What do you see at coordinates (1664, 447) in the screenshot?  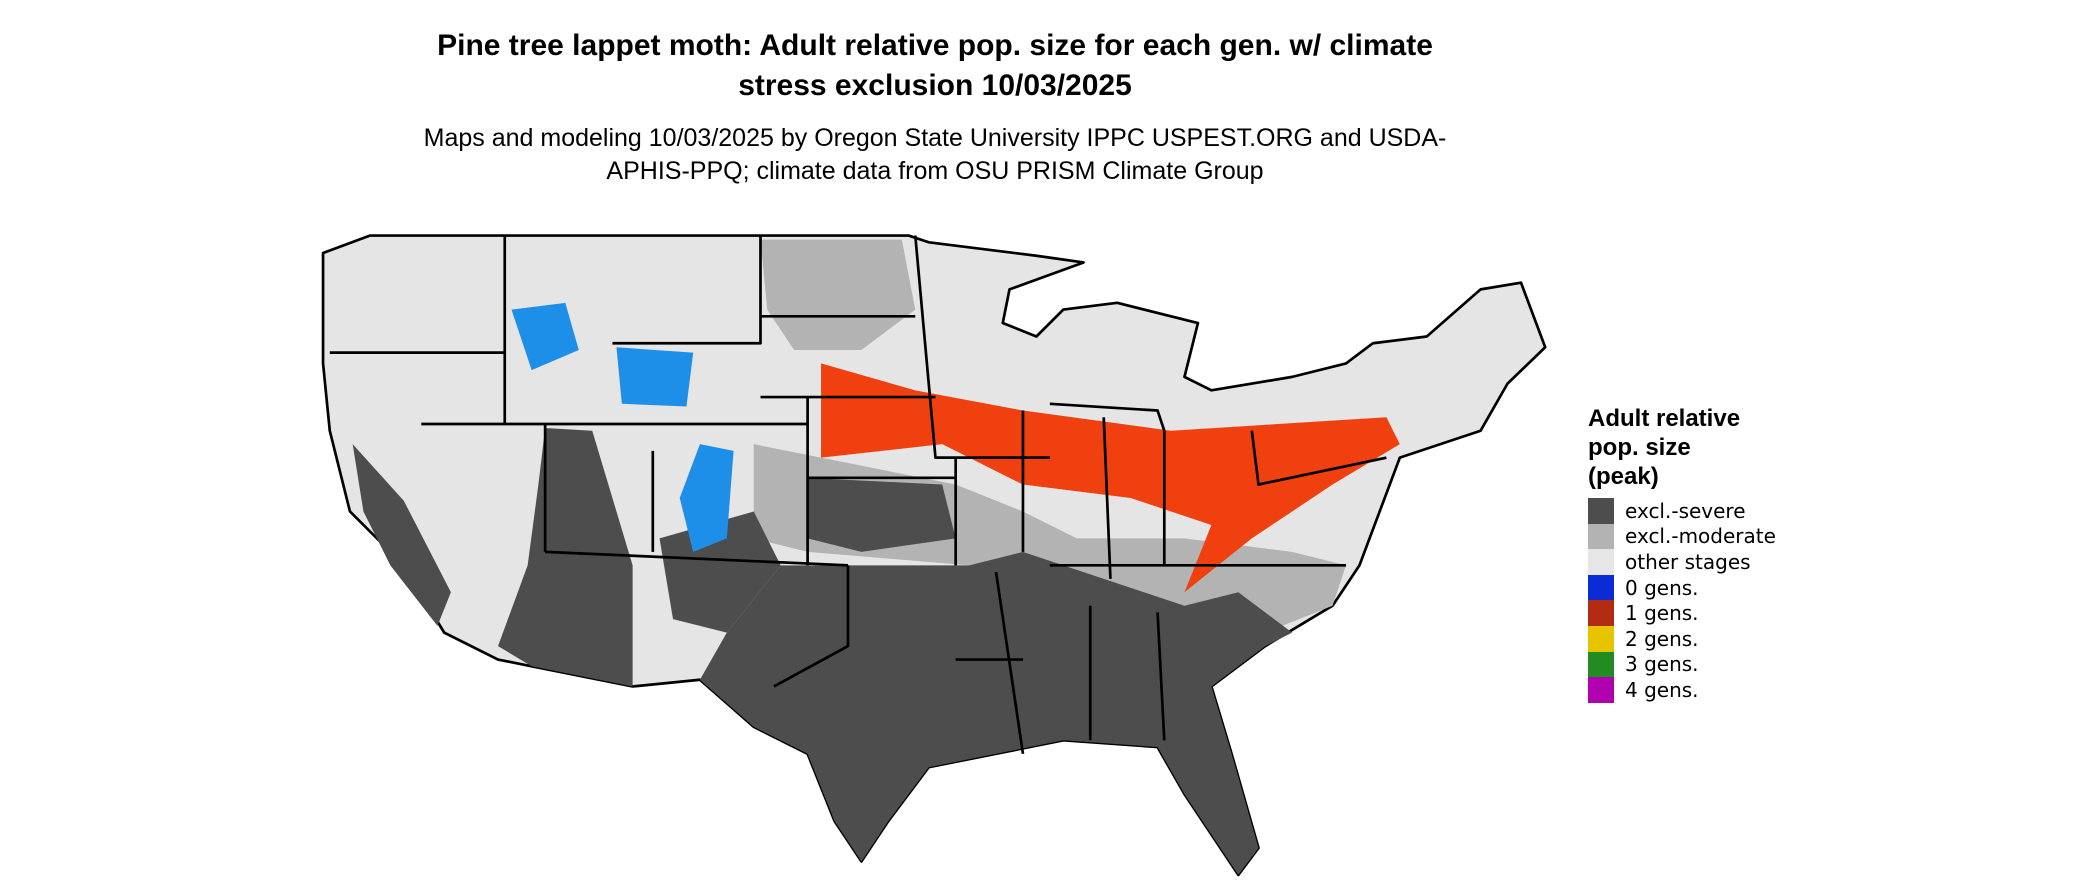 I see `legend-title: Adult relative pop. size (peak)` at bounding box center [1664, 447].